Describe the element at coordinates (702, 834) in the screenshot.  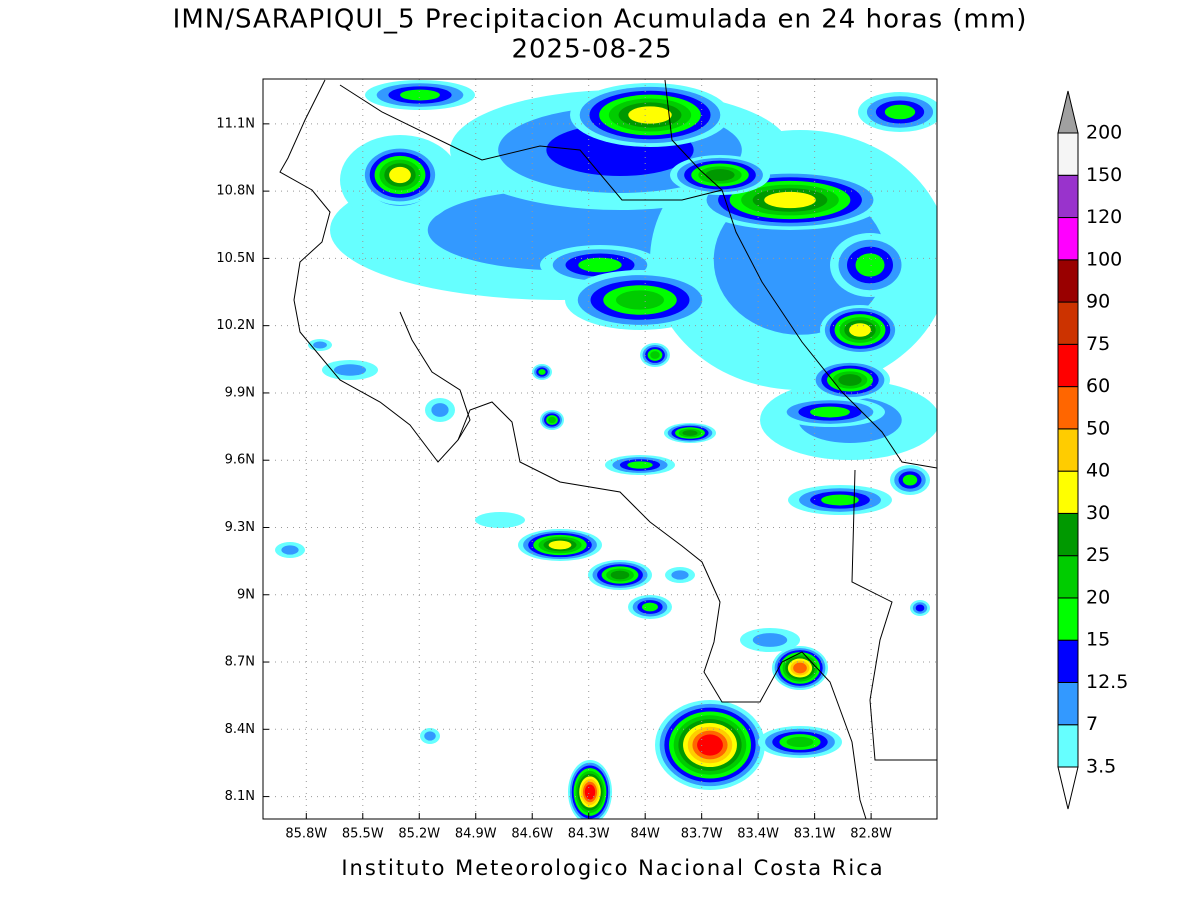
I see `lon-tick-label: 83.7W` at that location.